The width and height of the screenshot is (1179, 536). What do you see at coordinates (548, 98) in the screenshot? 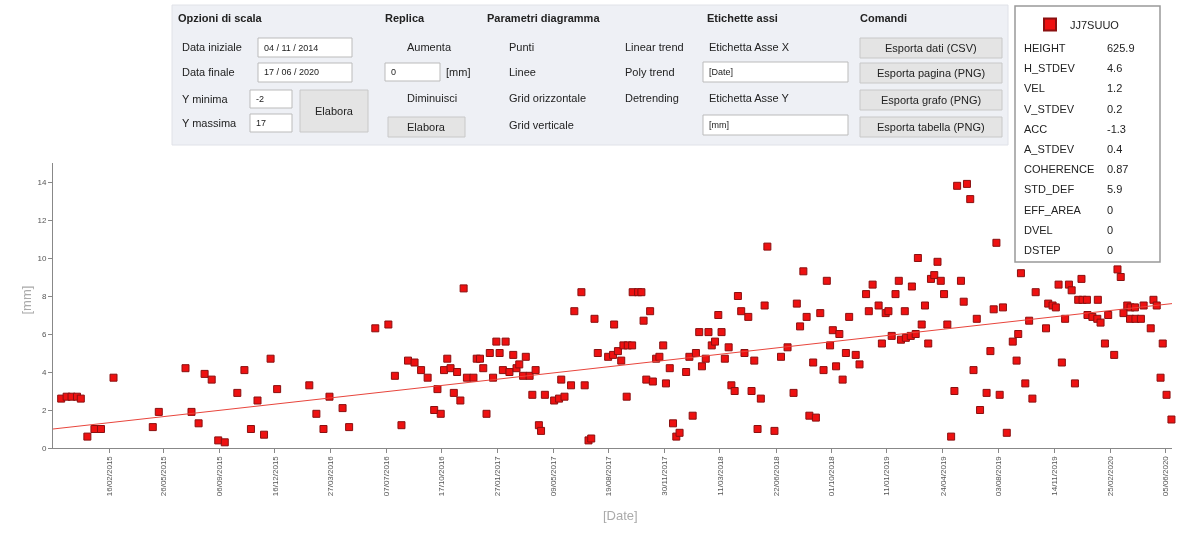
I see `text: Grid orizzontale` at bounding box center [548, 98].